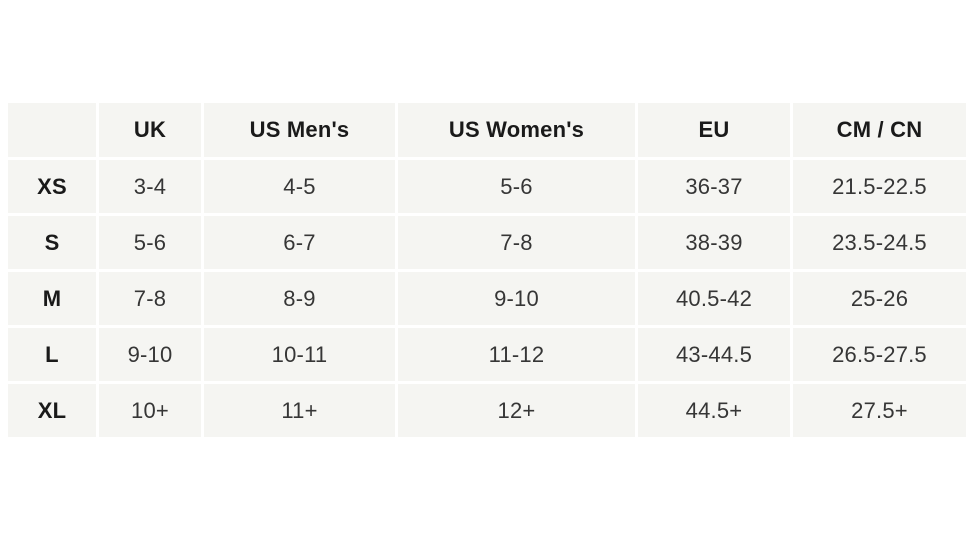 The height and width of the screenshot is (550, 978). What do you see at coordinates (516, 242) in the screenshot?
I see `cell-s-us-womens: 7-8` at bounding box center [516, 242].